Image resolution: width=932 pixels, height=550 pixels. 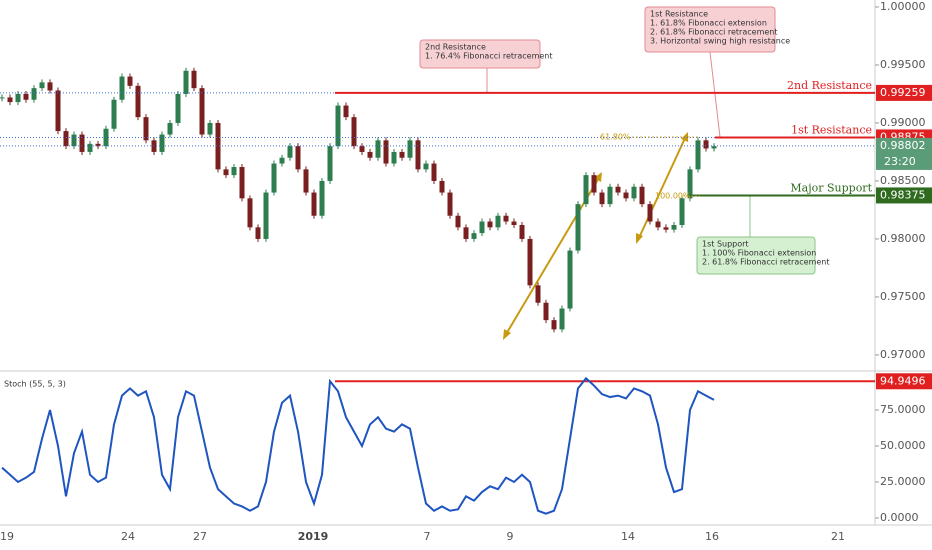 What do you see at coordinates (903, 354) in the screenshot?
I see `y-tick-label: 0.97000` at bounding box center [903, 354].